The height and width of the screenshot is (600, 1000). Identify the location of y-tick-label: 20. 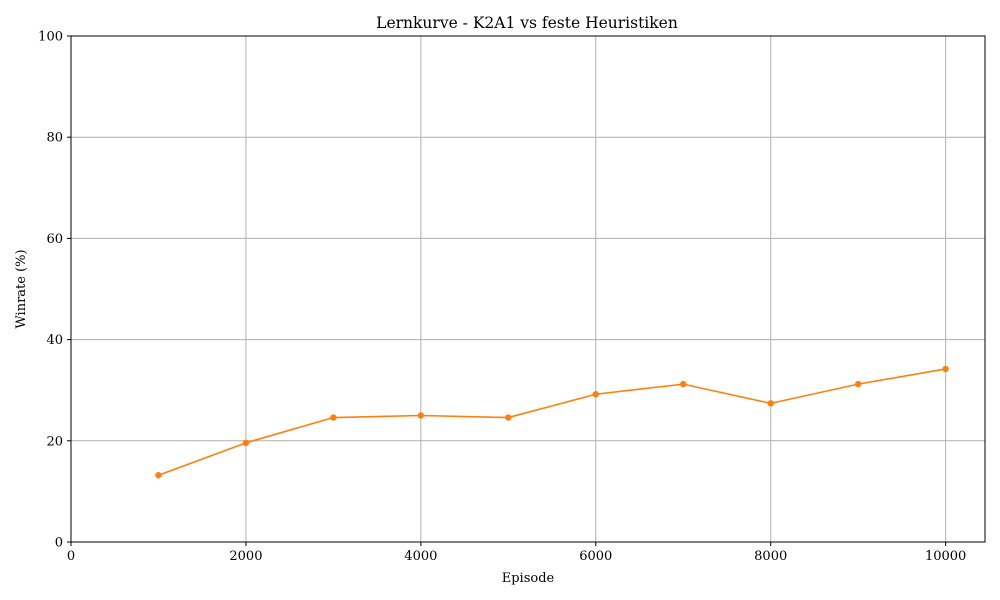
(54, 441).